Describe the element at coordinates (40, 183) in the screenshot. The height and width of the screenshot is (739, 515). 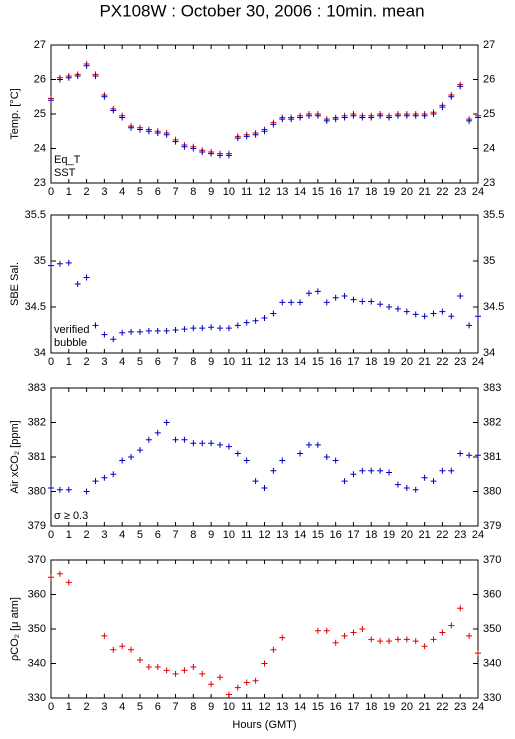
I see `y-tick-label: 23` at that location.